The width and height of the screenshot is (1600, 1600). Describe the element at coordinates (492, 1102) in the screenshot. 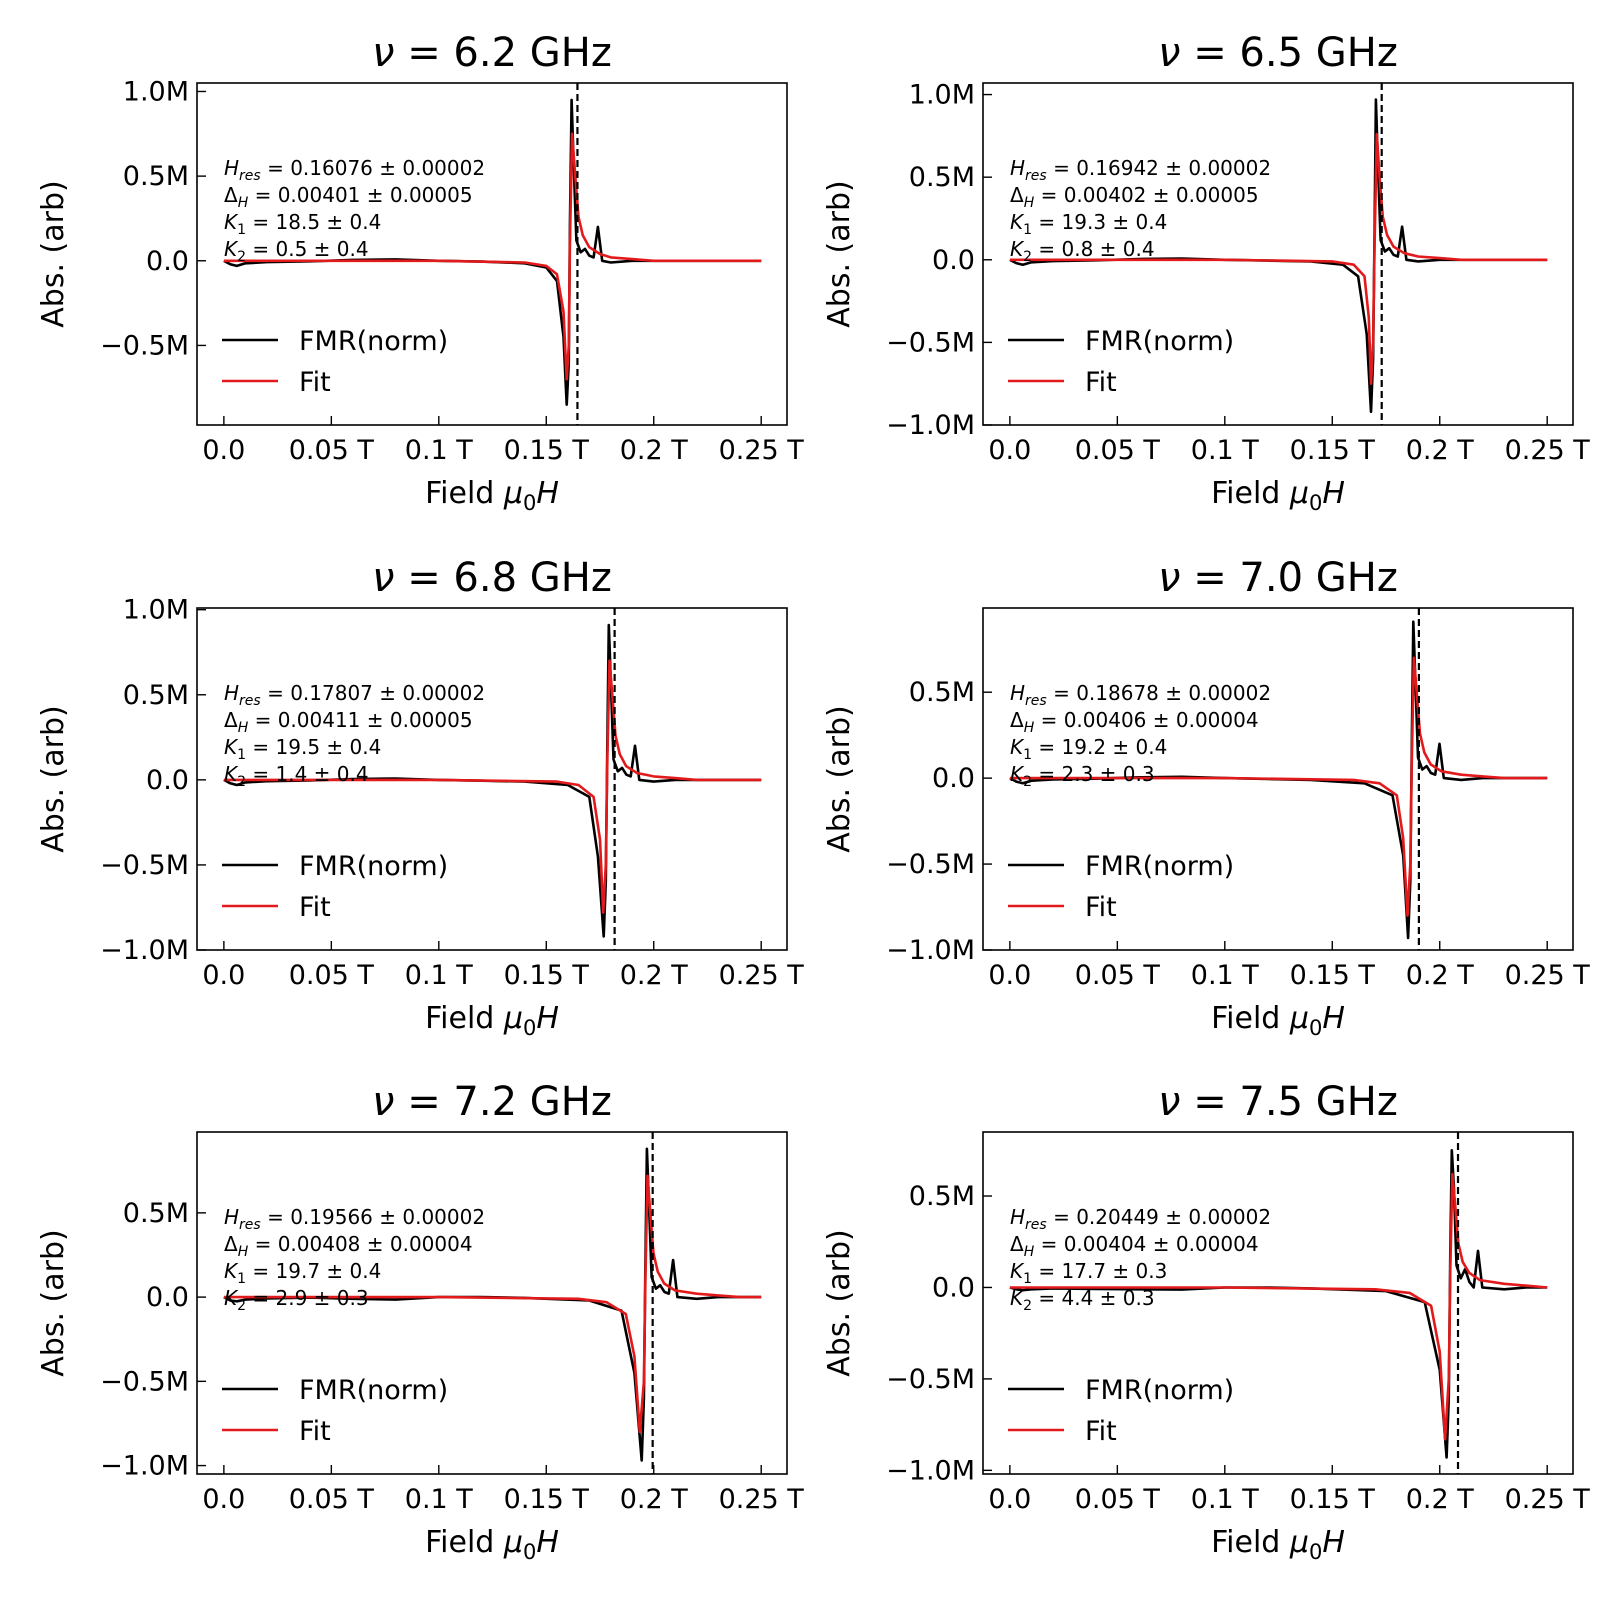

I see `chart-title: ν = 7.2 GHz` at that location.